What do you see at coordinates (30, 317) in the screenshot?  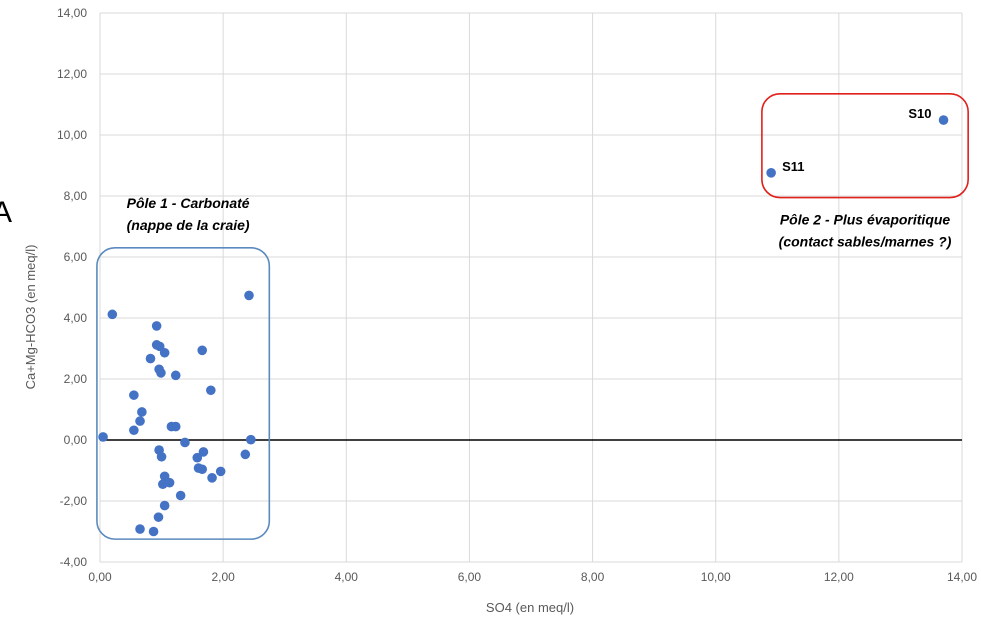 I see `y-axis-title: Ca+Mg-HCO3 (en meq/l)` at bounding box center [30, 317].